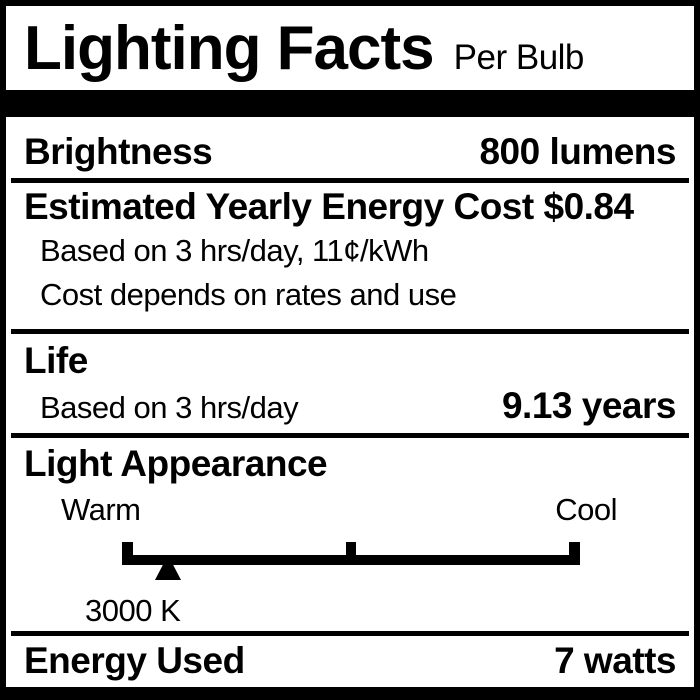 Image resolution: width=700 pixels, height=700 pixels. What do you see at coordinates (329, 206) in the screenshot?
I see `energy-cost-heading: Estimated Yearly Energy Cost $0.84` at bounding box center [329, 206].